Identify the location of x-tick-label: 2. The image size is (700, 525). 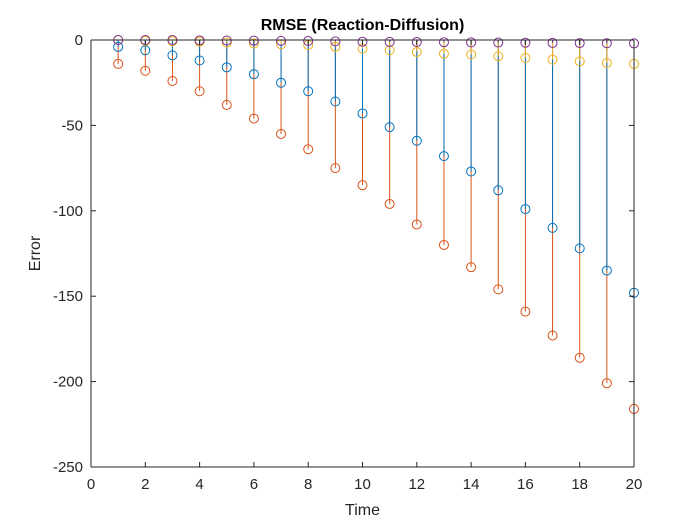
(145, 484).